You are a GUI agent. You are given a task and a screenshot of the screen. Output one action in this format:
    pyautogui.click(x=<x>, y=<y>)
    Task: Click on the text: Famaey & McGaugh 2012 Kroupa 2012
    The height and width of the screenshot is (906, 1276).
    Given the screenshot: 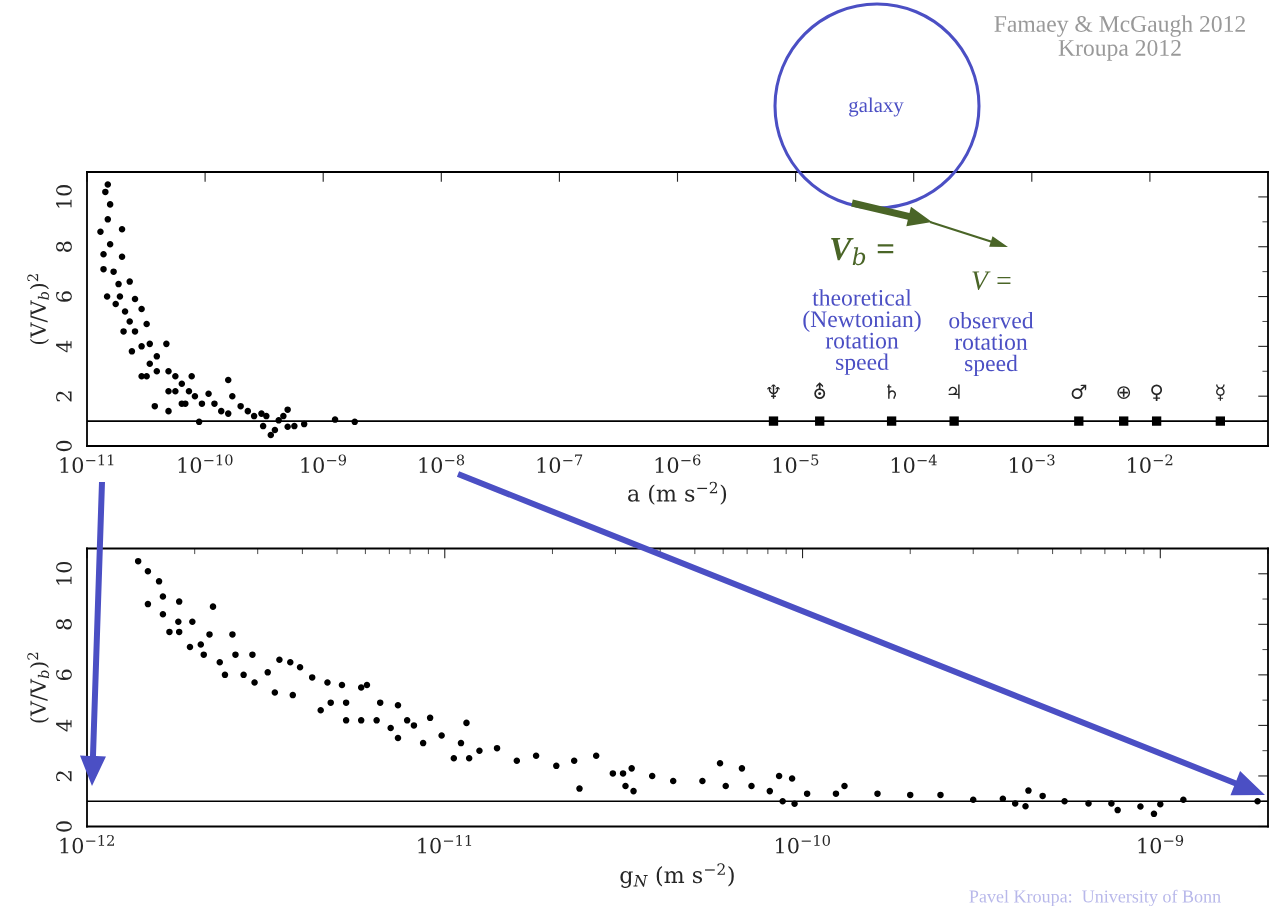 What is the action you would take?
    pyautogui.click(x=1119, y=38)
    